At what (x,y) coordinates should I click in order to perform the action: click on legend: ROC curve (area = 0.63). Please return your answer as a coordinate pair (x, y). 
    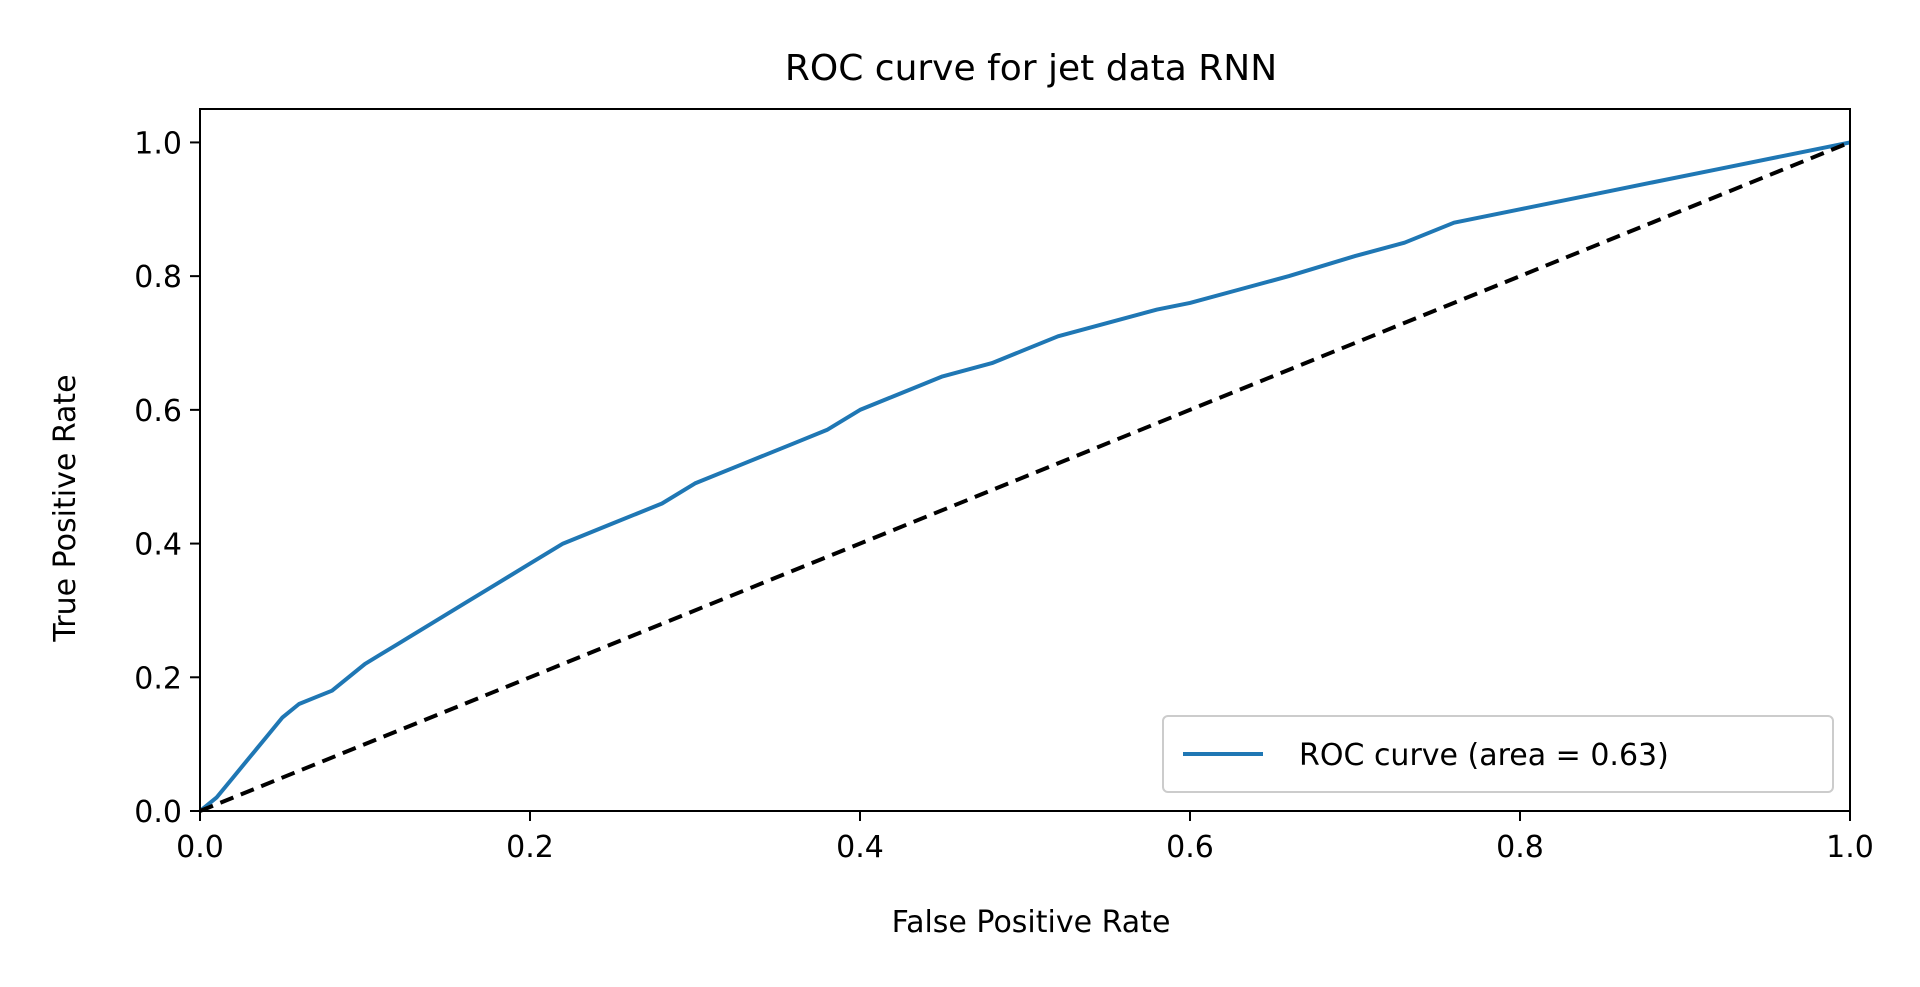
    Looking at the image, I should click on (1498, 754).